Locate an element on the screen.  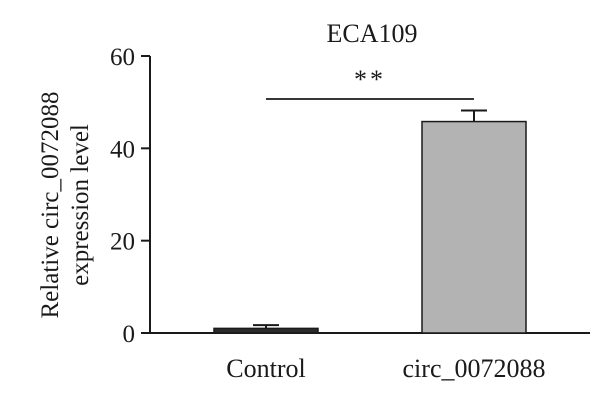
significance-label: ** is located at coordinates (370, 79).